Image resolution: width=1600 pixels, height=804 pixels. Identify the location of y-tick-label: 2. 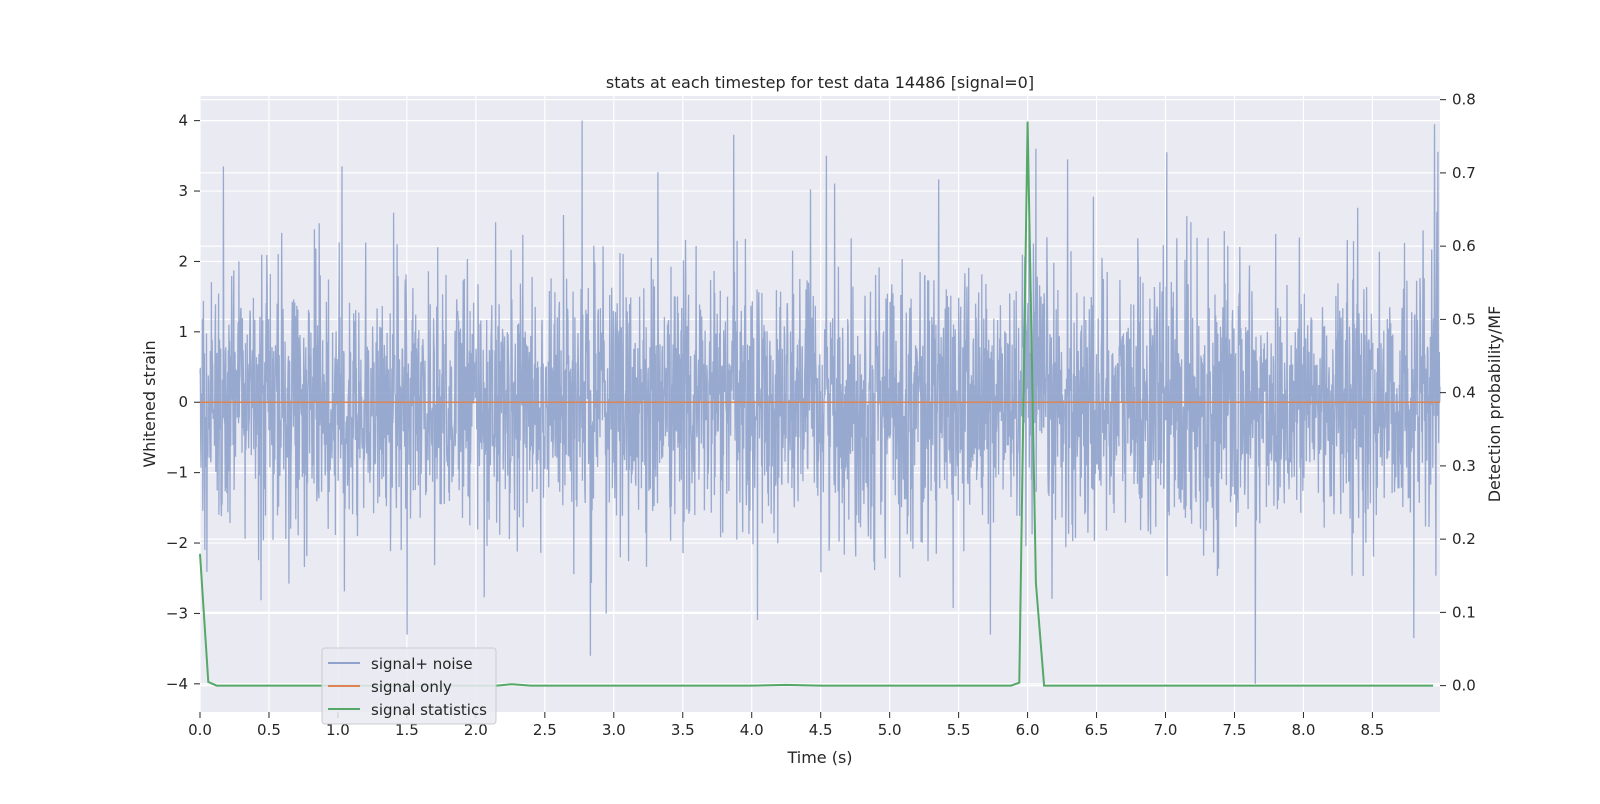
(183, 261).